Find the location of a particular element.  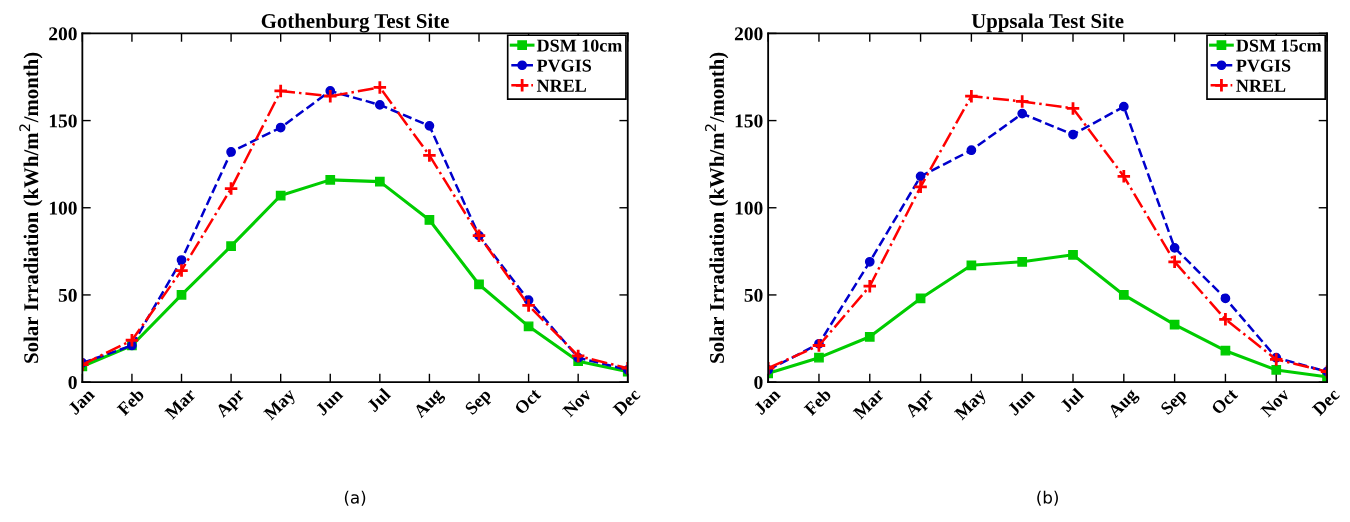

text: (b) is located at coordinates (1047, 498).